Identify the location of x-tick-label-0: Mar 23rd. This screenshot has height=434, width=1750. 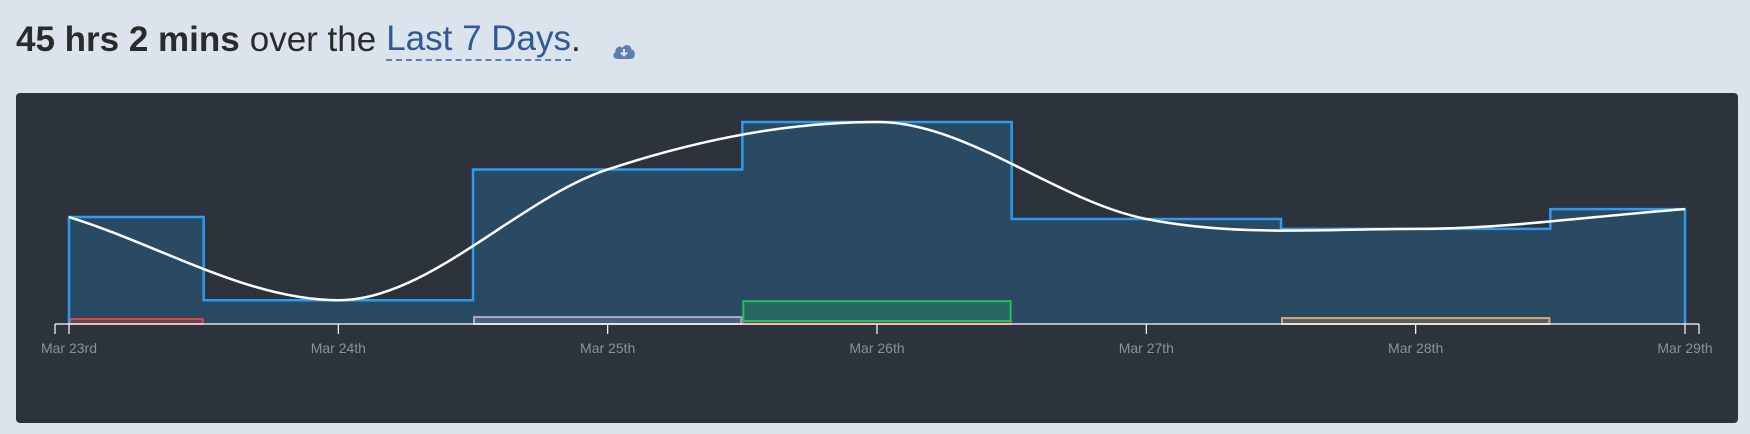
(69, 348).